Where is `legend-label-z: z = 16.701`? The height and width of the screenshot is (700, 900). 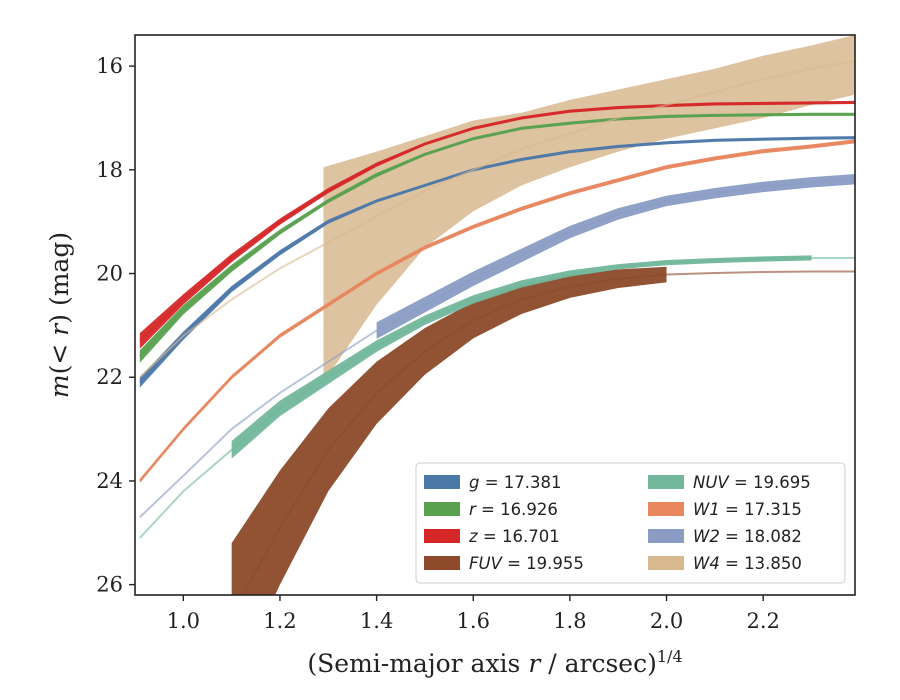 legend-label-z: z = 16.701 is located at coordinates (514, 536).